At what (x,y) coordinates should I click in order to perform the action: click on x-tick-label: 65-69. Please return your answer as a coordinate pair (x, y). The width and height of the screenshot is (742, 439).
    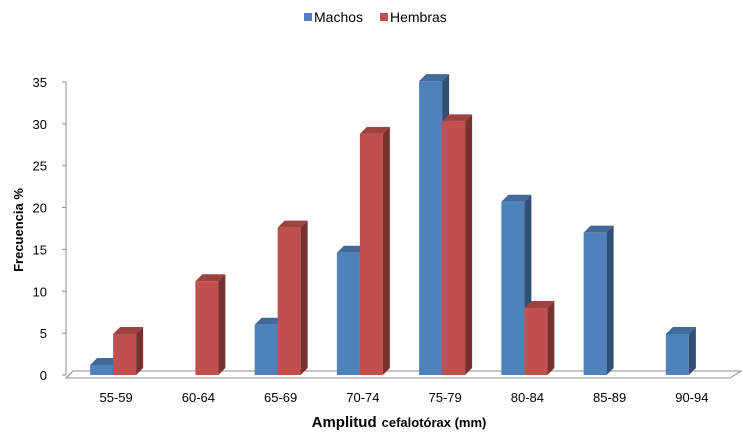
    Looking at the image, I should click on (280, 397).